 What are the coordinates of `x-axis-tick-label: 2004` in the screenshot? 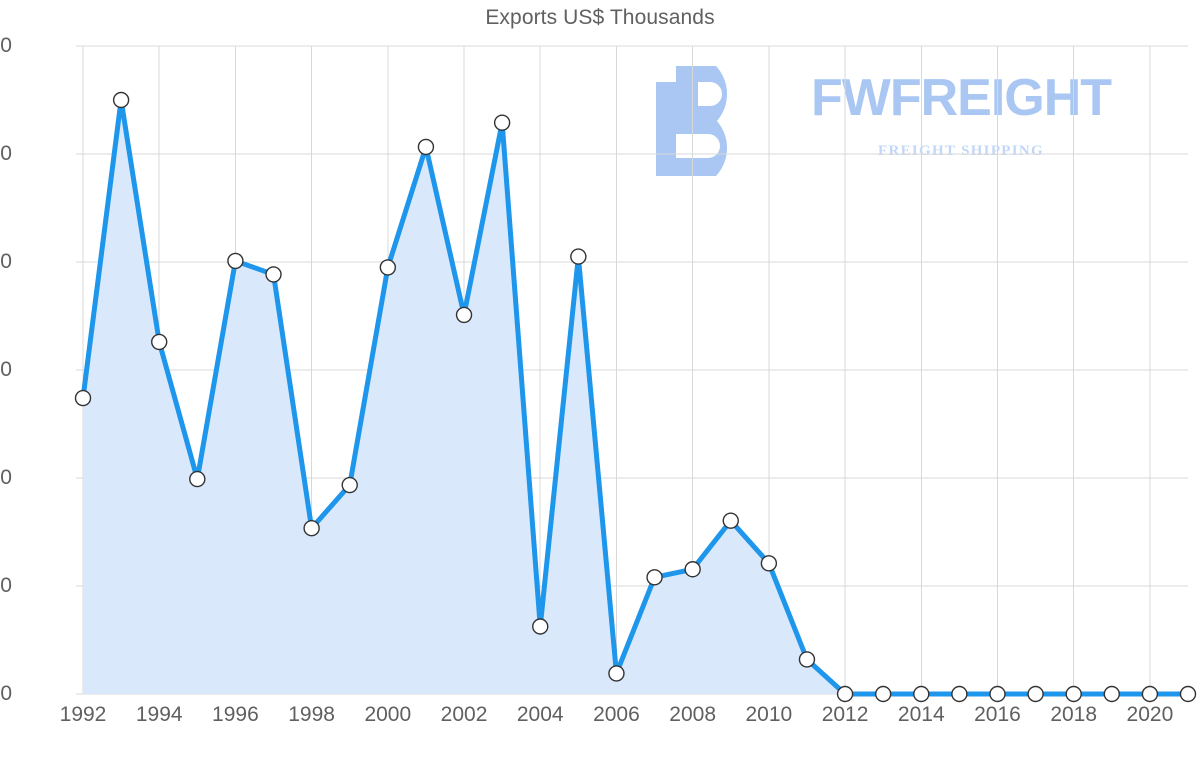 It's located at (540, 714).